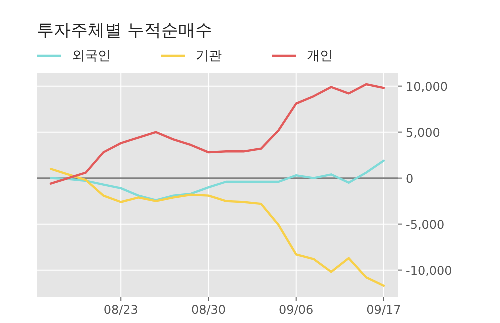 The image size is (500, 323). Describe the element at coordinates (121, 310) in the screenshot. I see `x-tick-label: 08/23` at that location.